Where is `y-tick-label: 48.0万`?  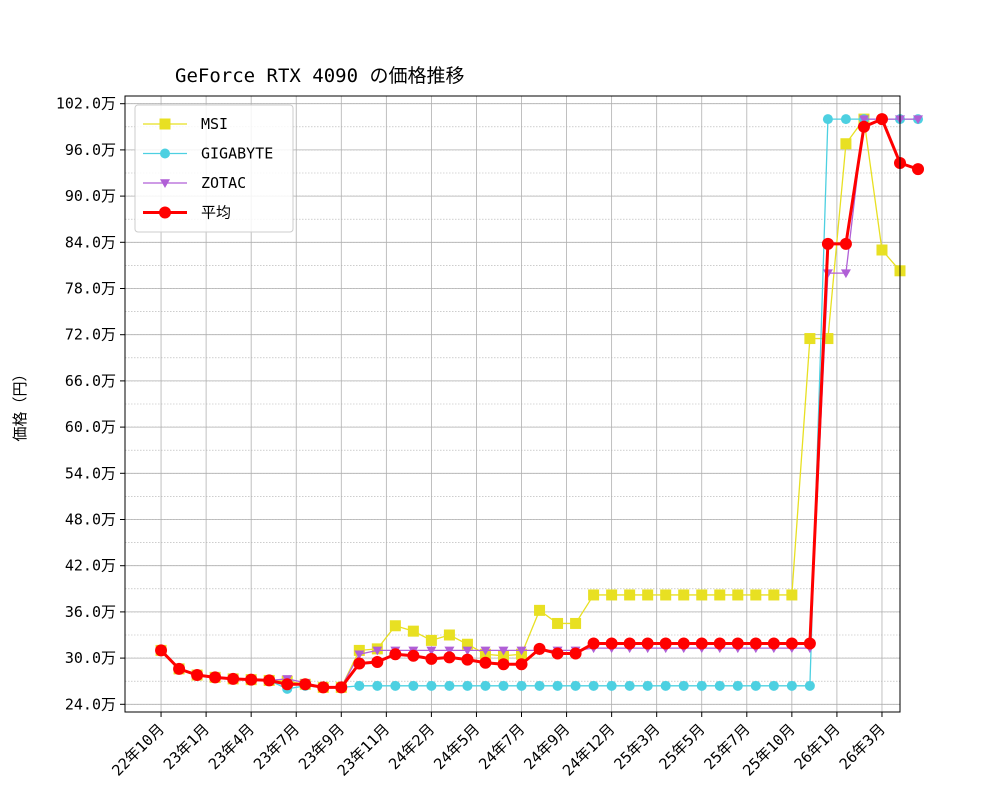 y-tick-label: 48.0万 is located at coordinates (90, 520).